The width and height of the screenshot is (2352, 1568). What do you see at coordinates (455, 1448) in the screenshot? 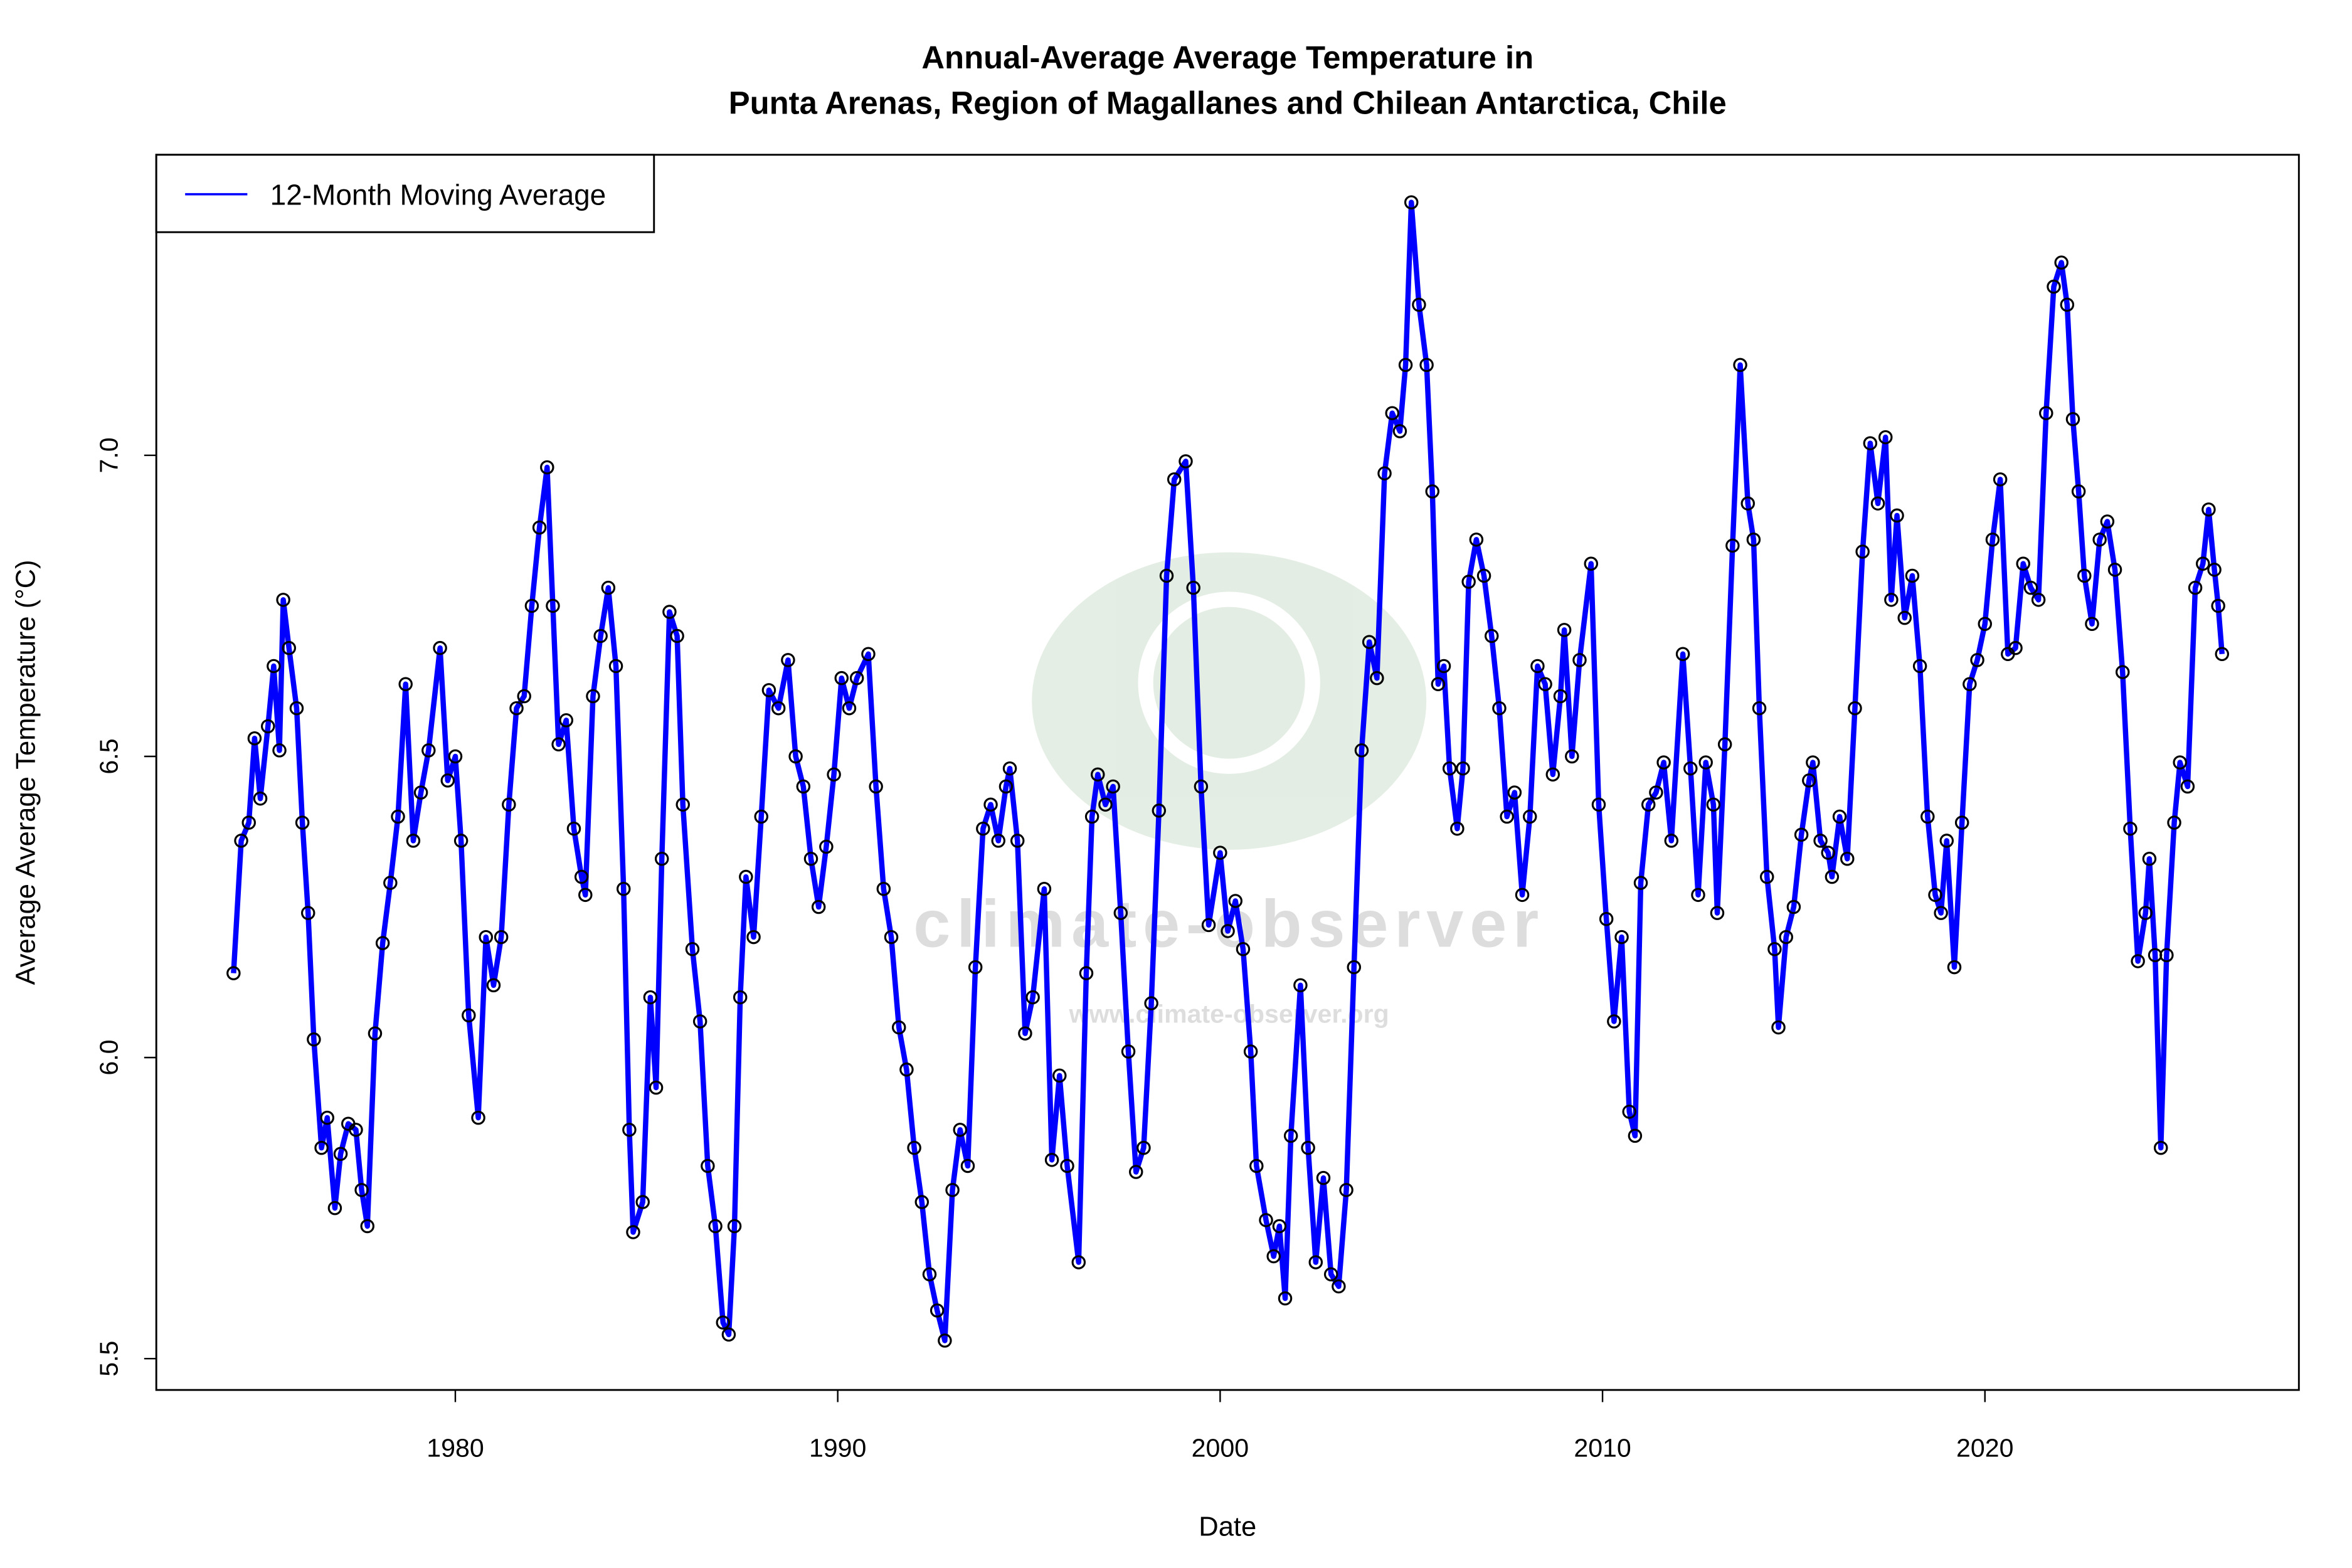
I see `x-tick-label: 1980` at bounding box center [455, 1448].